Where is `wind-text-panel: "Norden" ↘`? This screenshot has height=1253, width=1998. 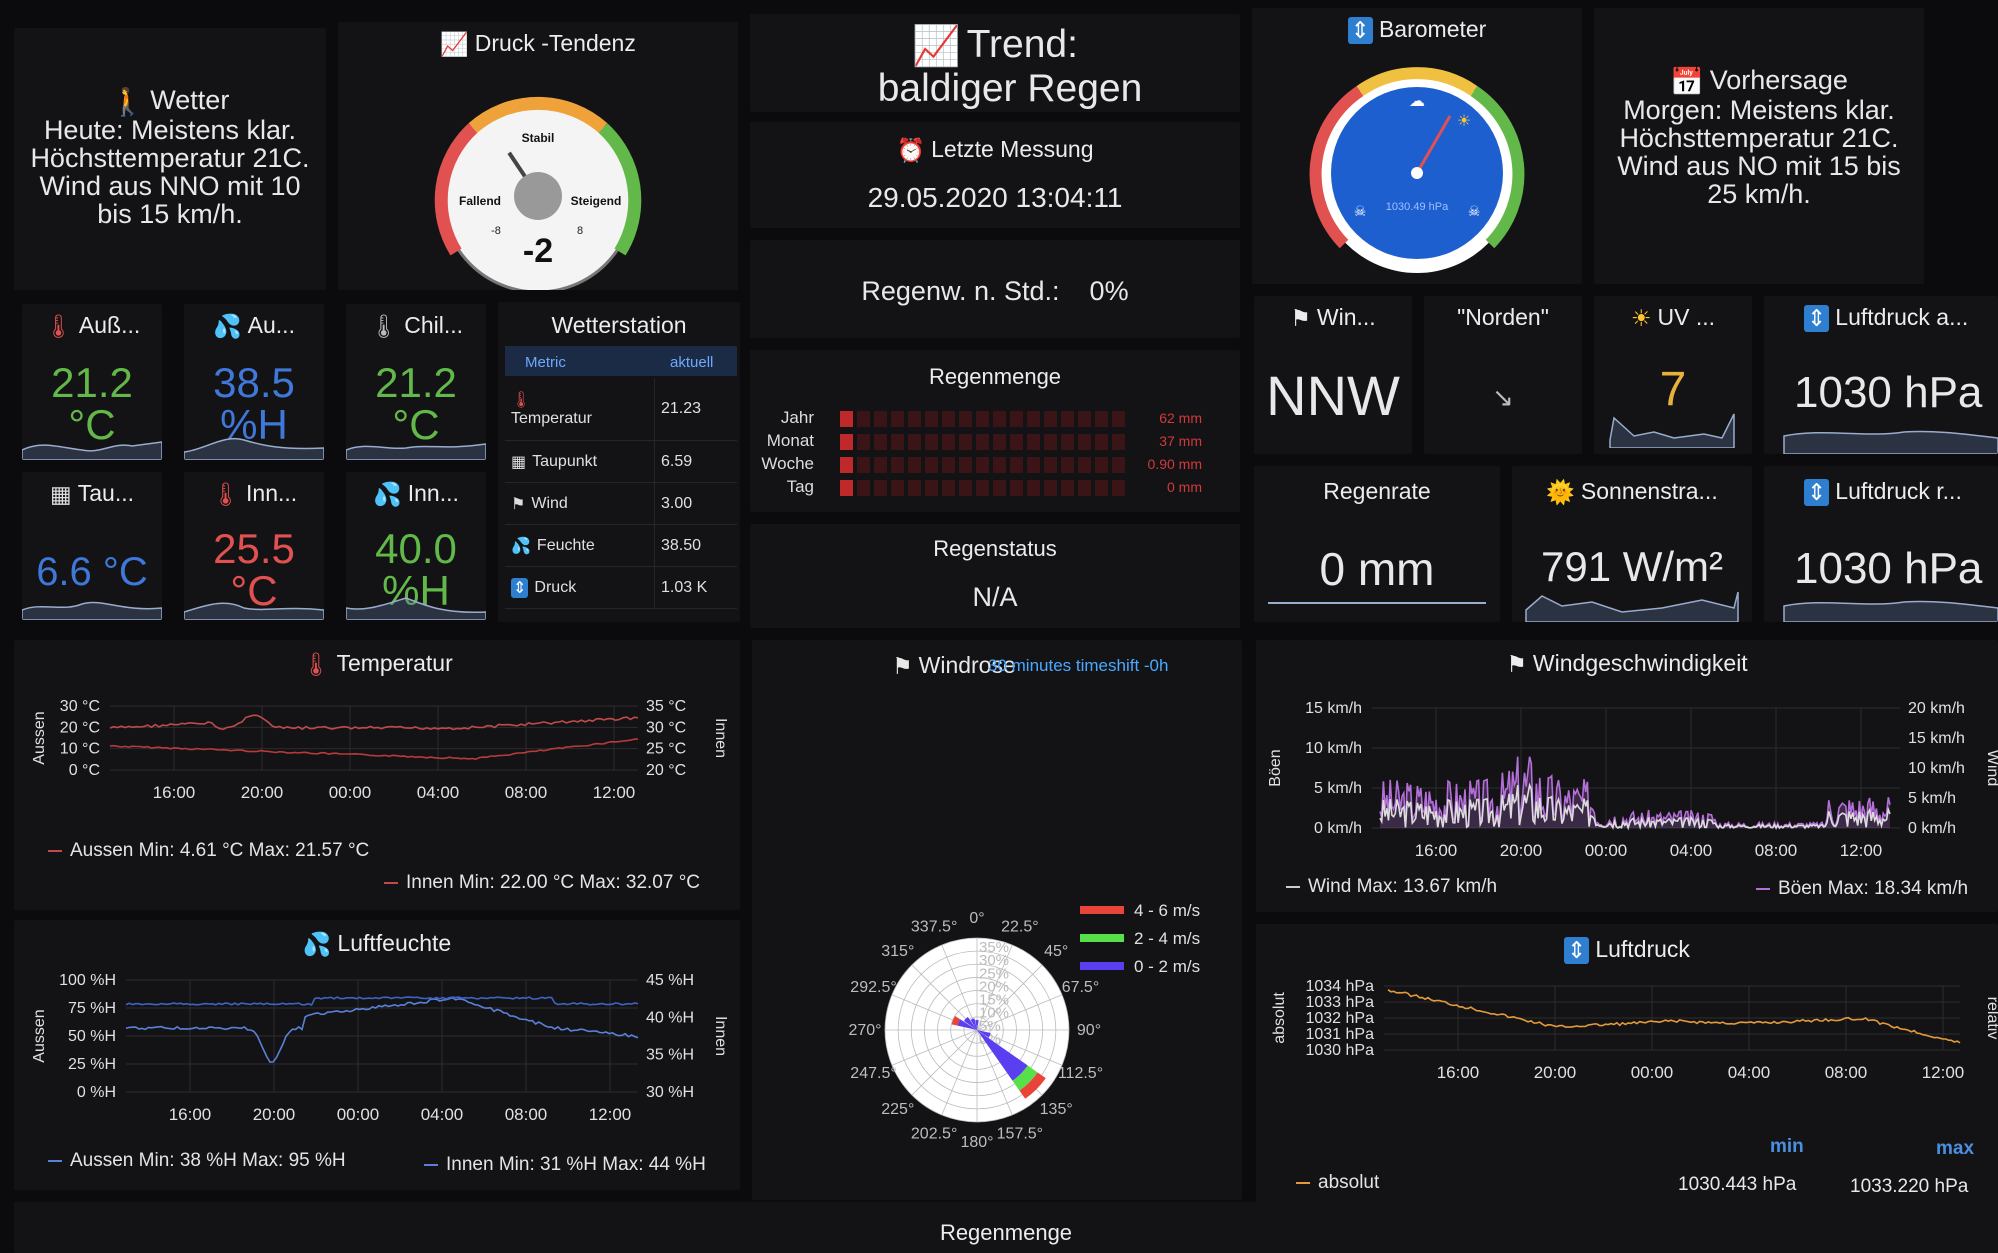
wind-text-panel: "Norden" ↘ is located at coordinates (1503, 375).